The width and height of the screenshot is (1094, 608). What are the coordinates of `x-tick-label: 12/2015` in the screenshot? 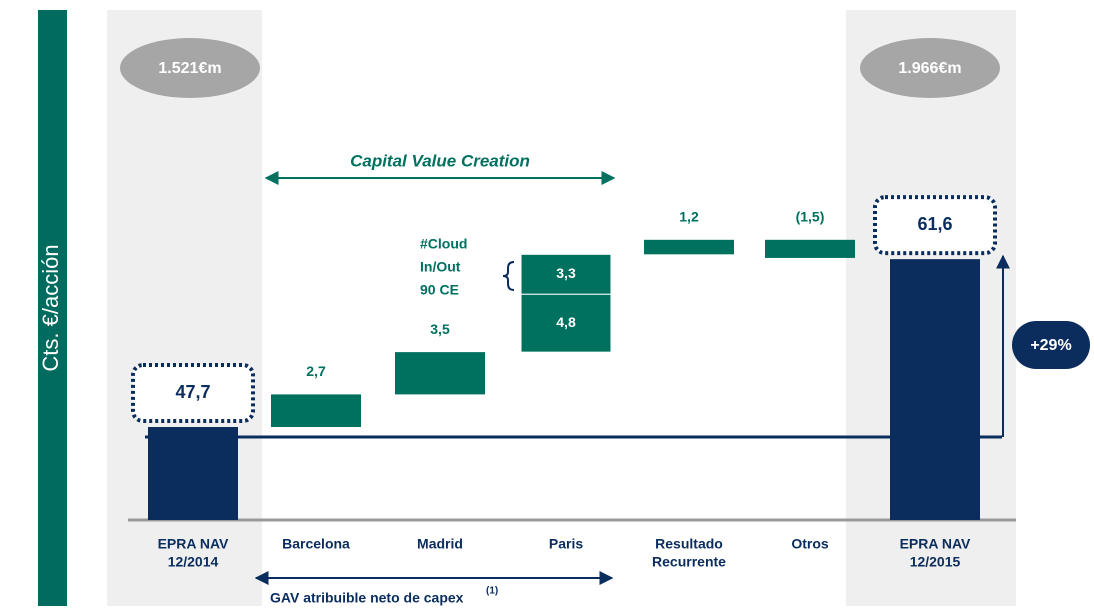 It's located at (935, 562).